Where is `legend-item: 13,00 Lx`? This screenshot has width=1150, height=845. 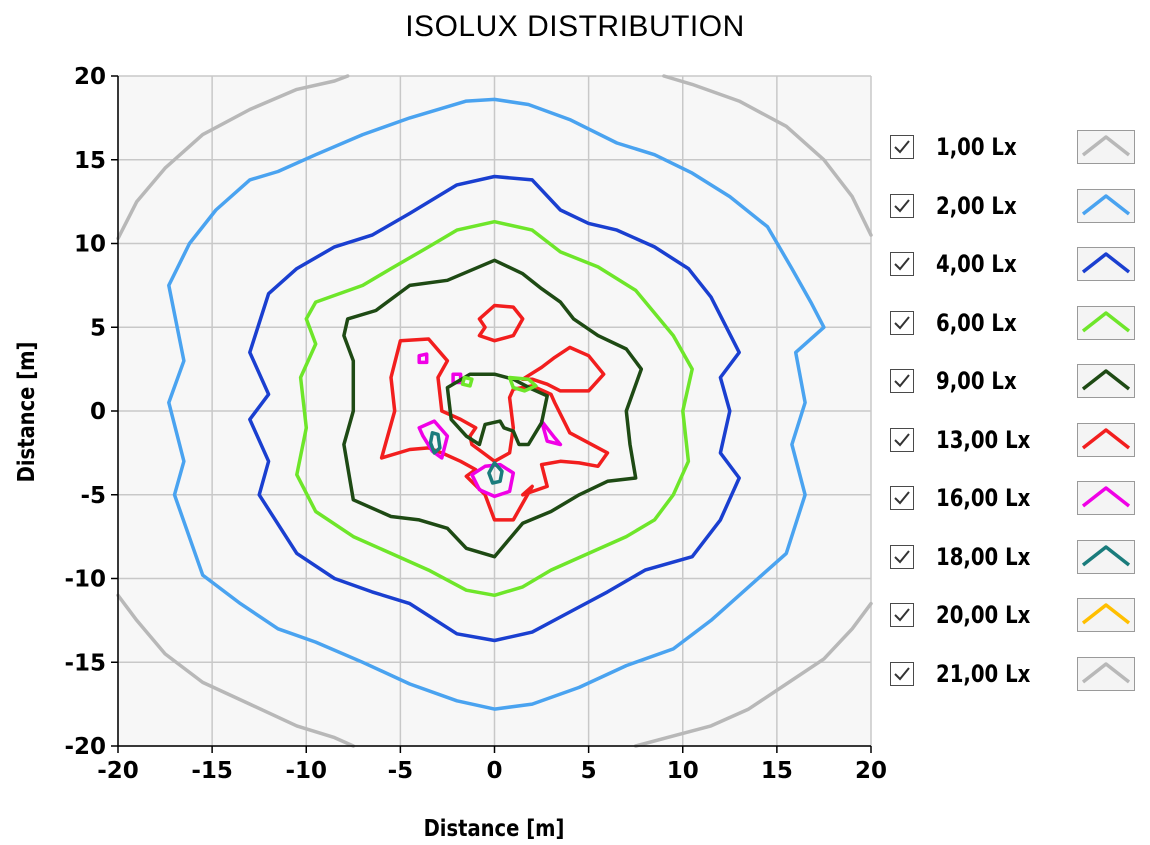 legend-item: 13,00 Lx is located at coordinates (1020, 440).